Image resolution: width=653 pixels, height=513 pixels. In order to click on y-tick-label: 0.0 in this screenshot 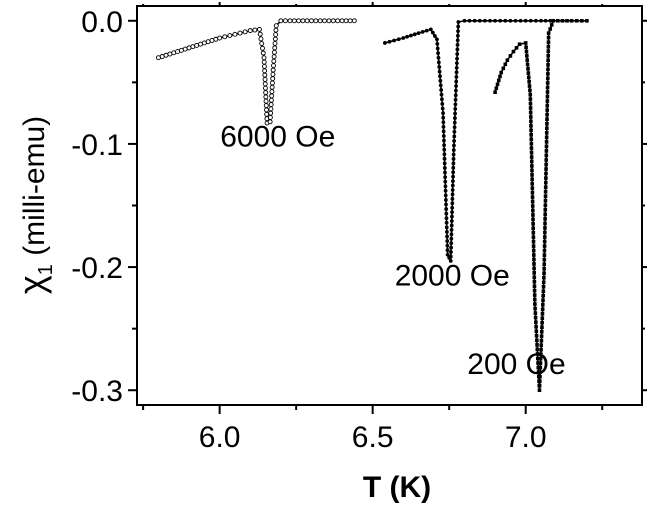, I will do `click(102, 22)`.